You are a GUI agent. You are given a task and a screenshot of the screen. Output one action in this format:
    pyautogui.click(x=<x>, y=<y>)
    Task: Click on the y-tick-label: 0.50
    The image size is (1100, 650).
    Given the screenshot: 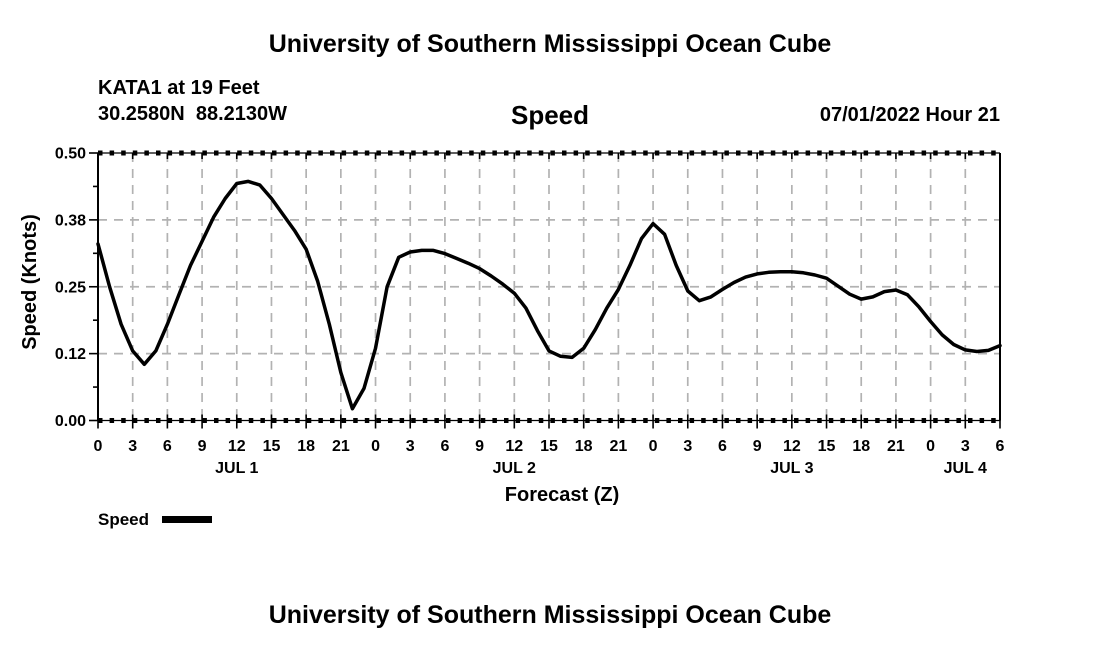 What is the action you would take?
    pyautogui.click(x=70, y=154)
    